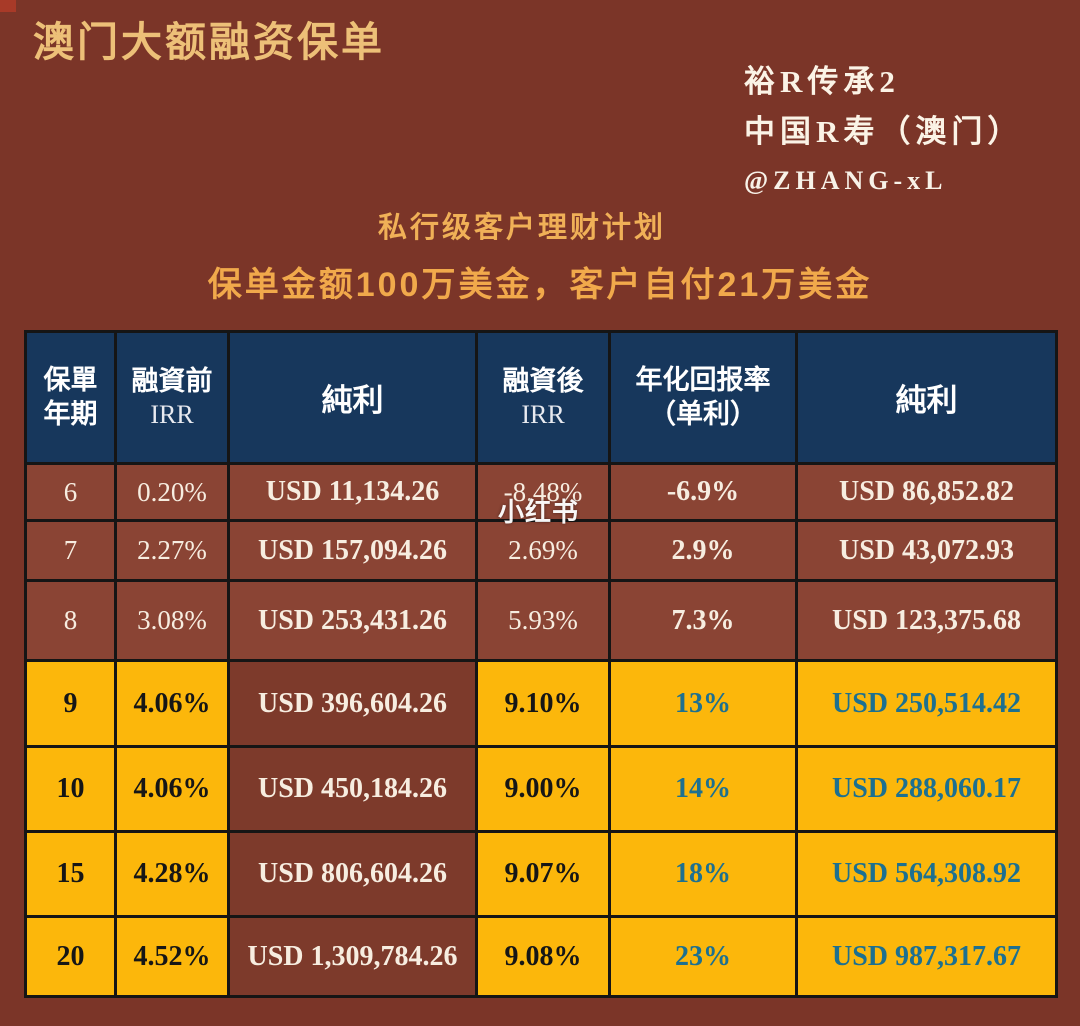 Image resolution: width=1080 pixels, height=1026 pixels. Describe the element at coordinates (352, 550) in the screenshot. I see `cell-net-profit-1: USD 157,094.26` at that location.